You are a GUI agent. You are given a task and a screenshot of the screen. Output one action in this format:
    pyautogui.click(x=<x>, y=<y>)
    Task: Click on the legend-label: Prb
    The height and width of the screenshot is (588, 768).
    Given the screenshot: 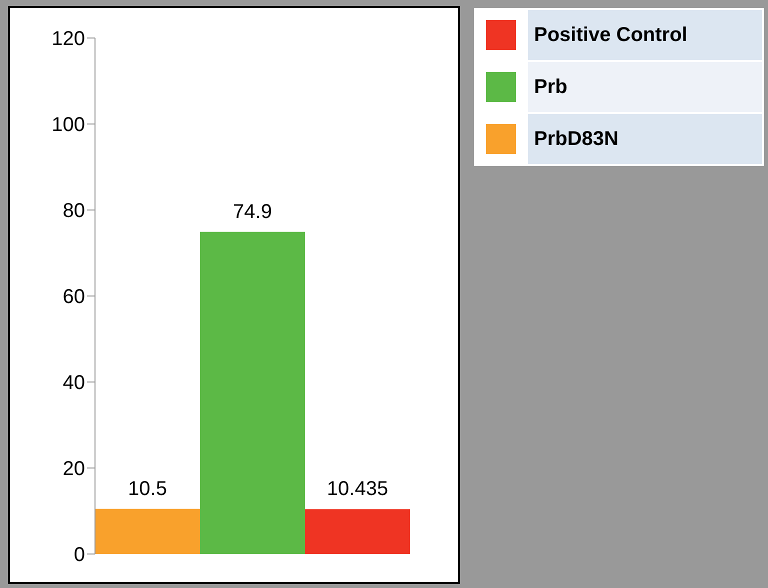 What is the action you would take?
    pyautogui.click(x=645, y=87)
    